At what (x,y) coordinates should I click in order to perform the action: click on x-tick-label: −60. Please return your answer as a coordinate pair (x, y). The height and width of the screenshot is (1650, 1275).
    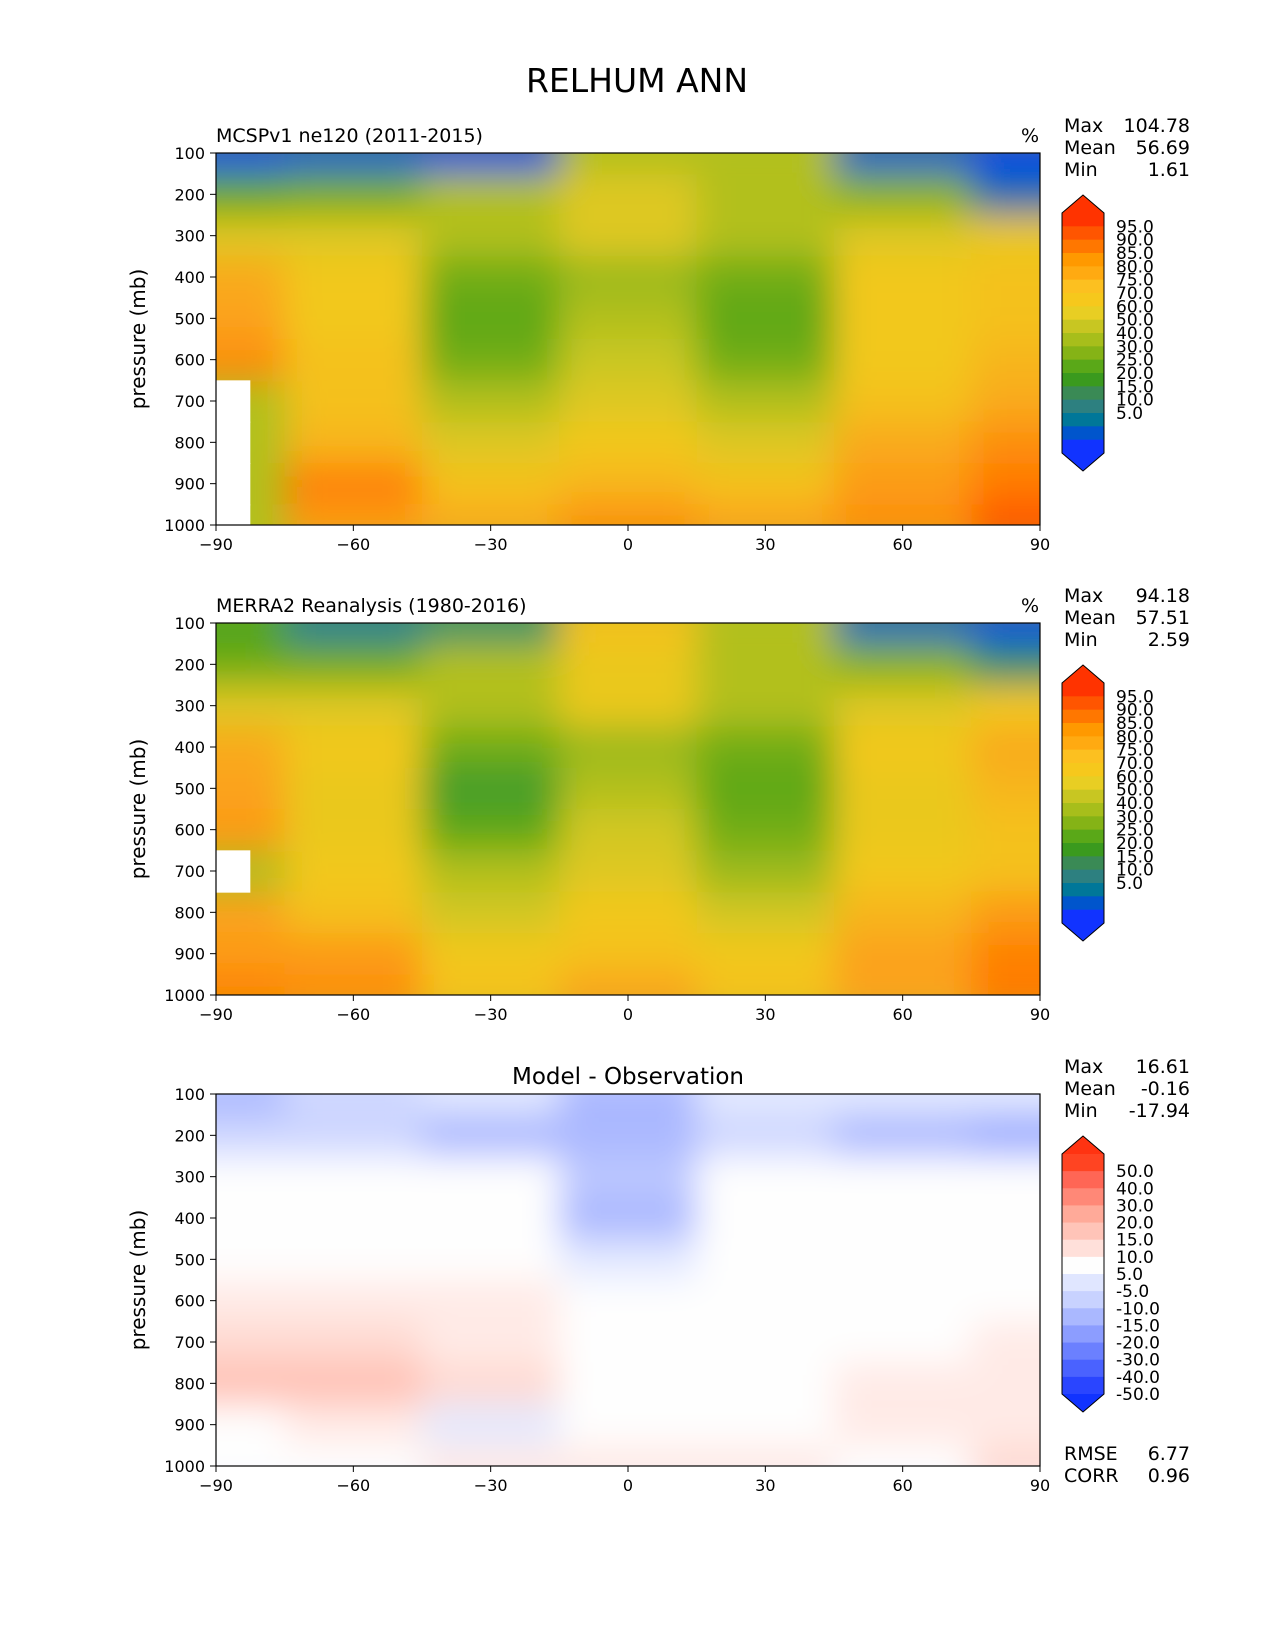
    Looking at the image, I should click on (353, 1485).